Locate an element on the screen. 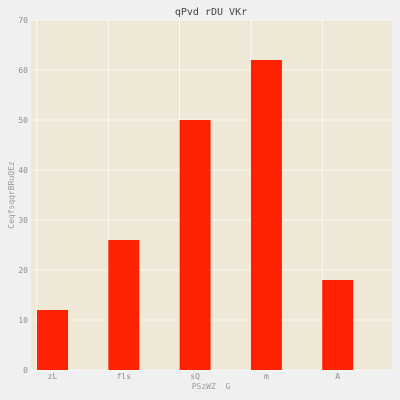 The image size is (400, 400). y-tick-label: 10 is located at coordinates (23, 320).